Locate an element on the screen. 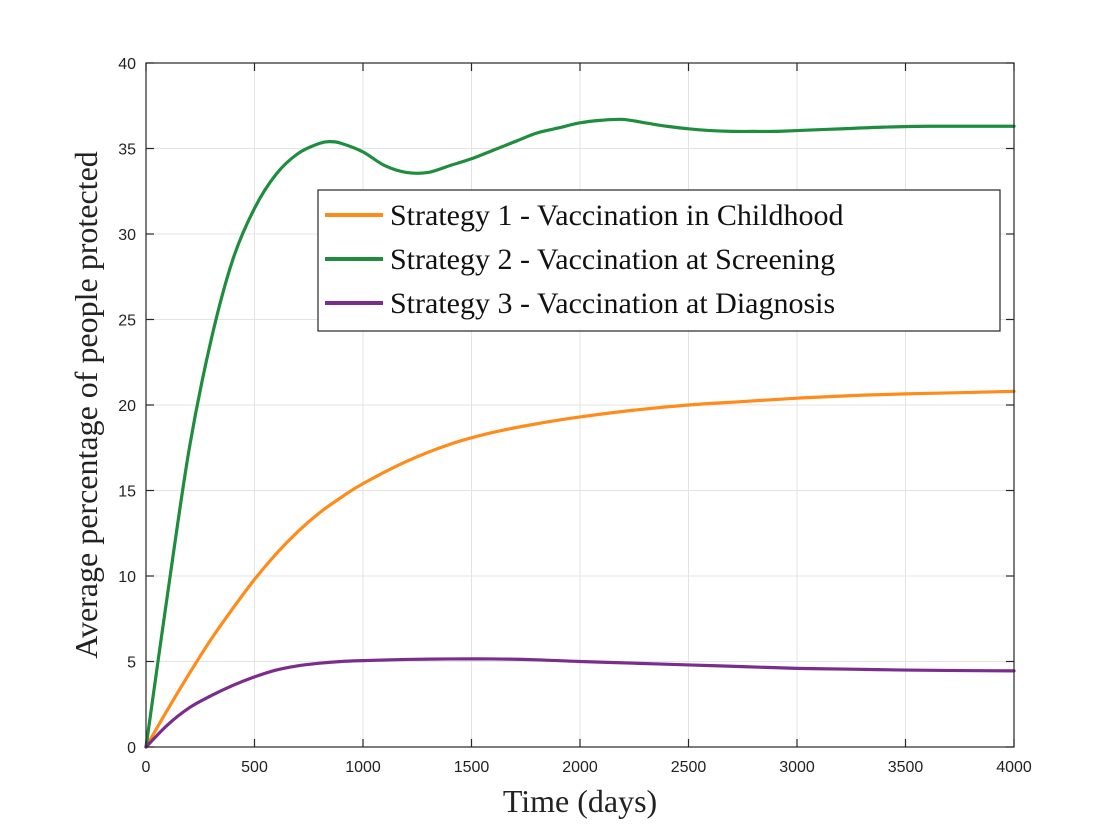 The width and height of the screenshot is (1120, 840). x-tick-label: 4000 is located at coordinates (1014, 767).